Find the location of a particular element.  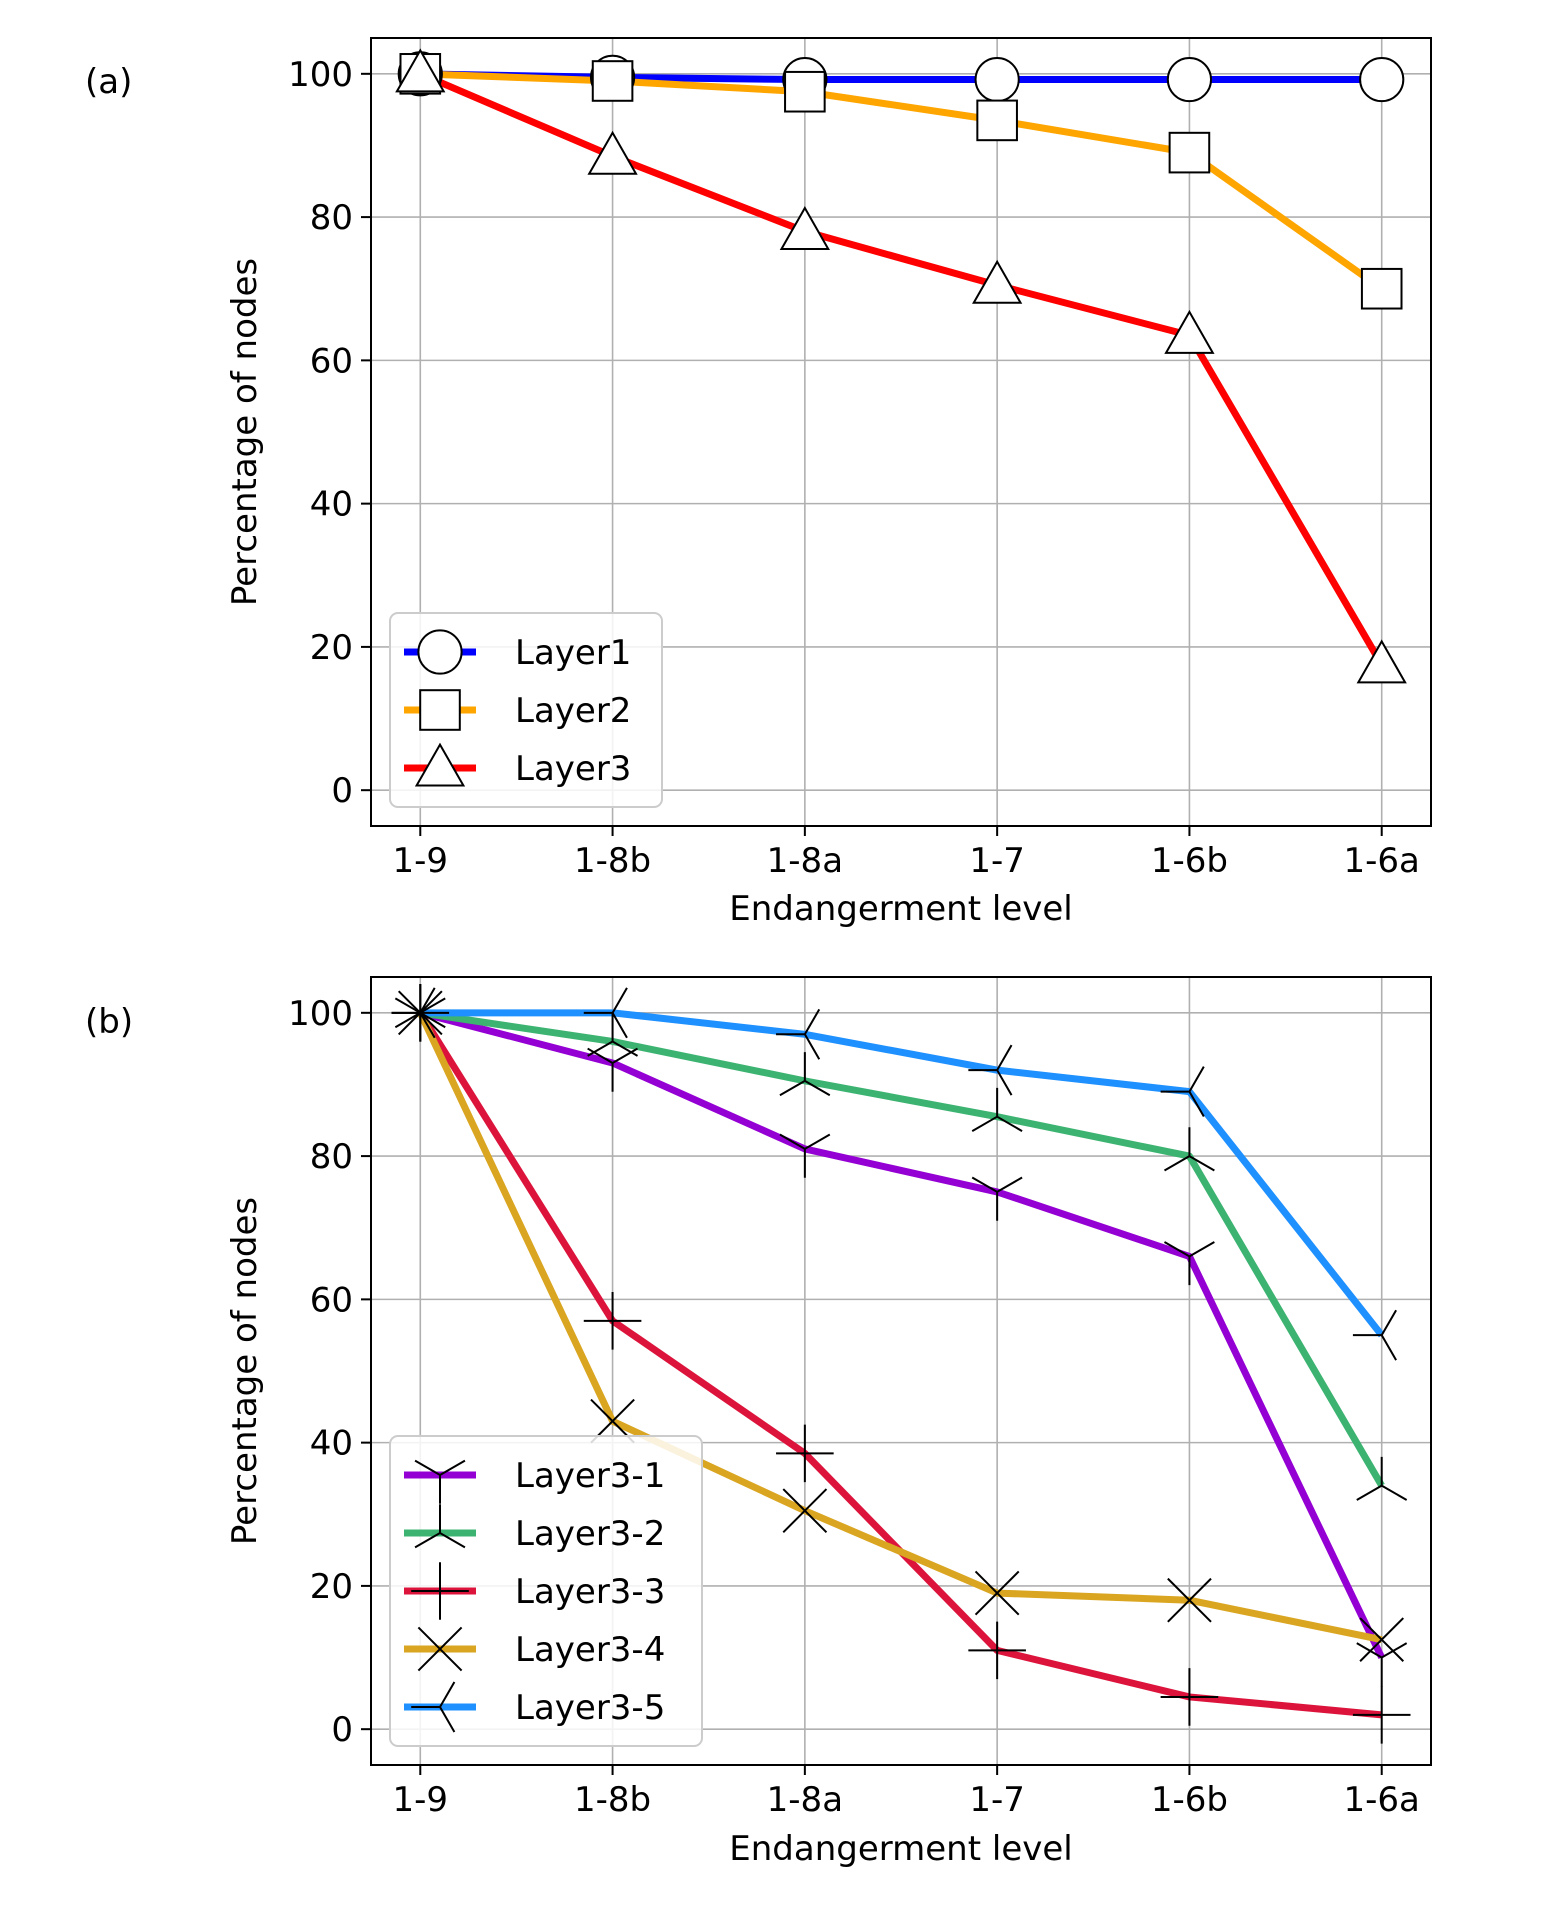

y-tick-label: 80 is located at coordinates (331, 1157).